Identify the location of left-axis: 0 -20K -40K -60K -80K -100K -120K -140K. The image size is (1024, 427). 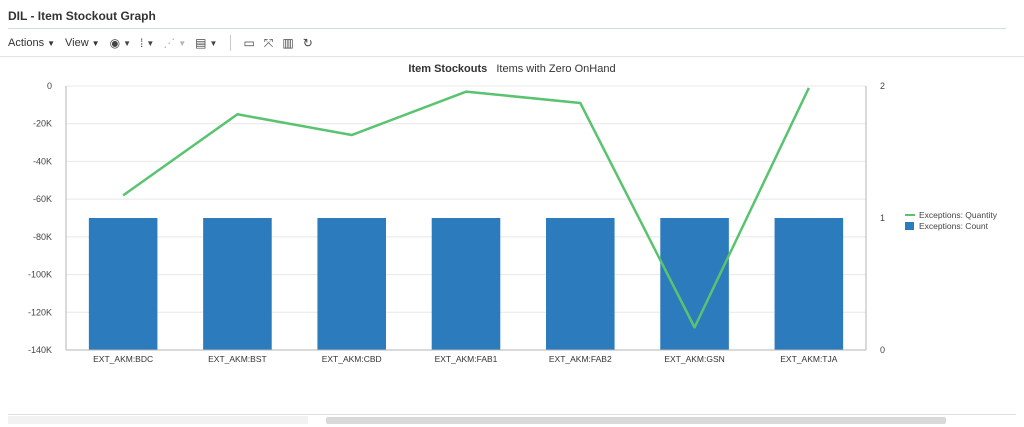
(47, 218).